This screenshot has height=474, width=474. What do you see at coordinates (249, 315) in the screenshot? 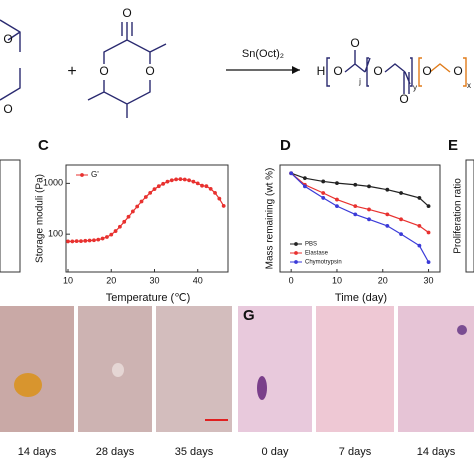
I see `panel-letter: G` at bounding box center [249, 315].